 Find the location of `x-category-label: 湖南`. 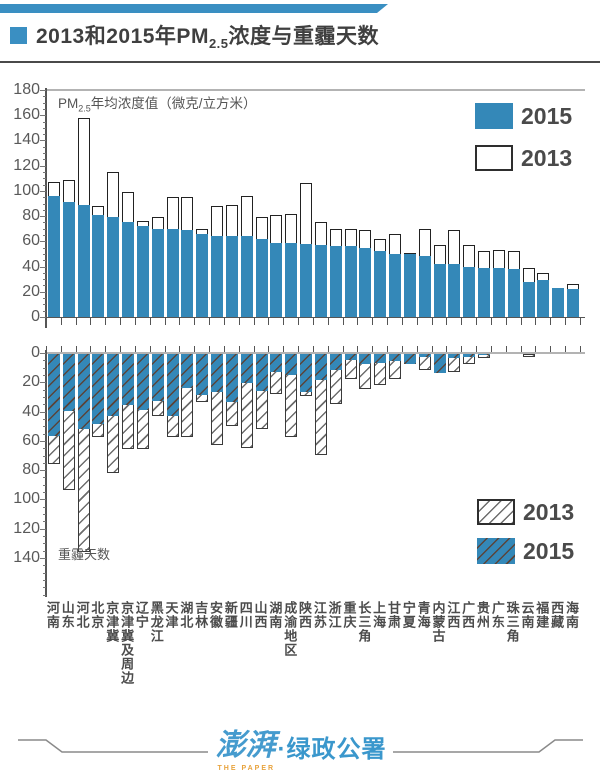

x-category-label: 湖南 is located at coordinates (275, 615).